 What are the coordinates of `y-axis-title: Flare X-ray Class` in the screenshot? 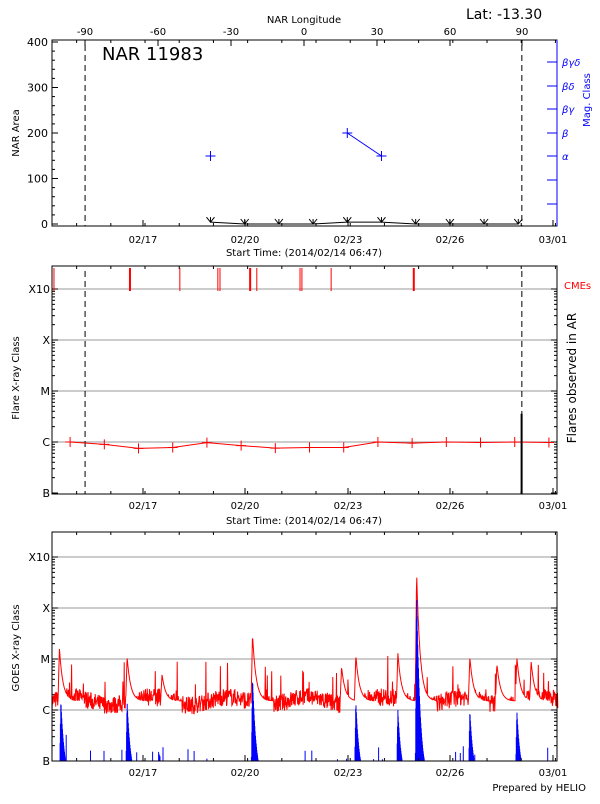 It's located at (16, 378).